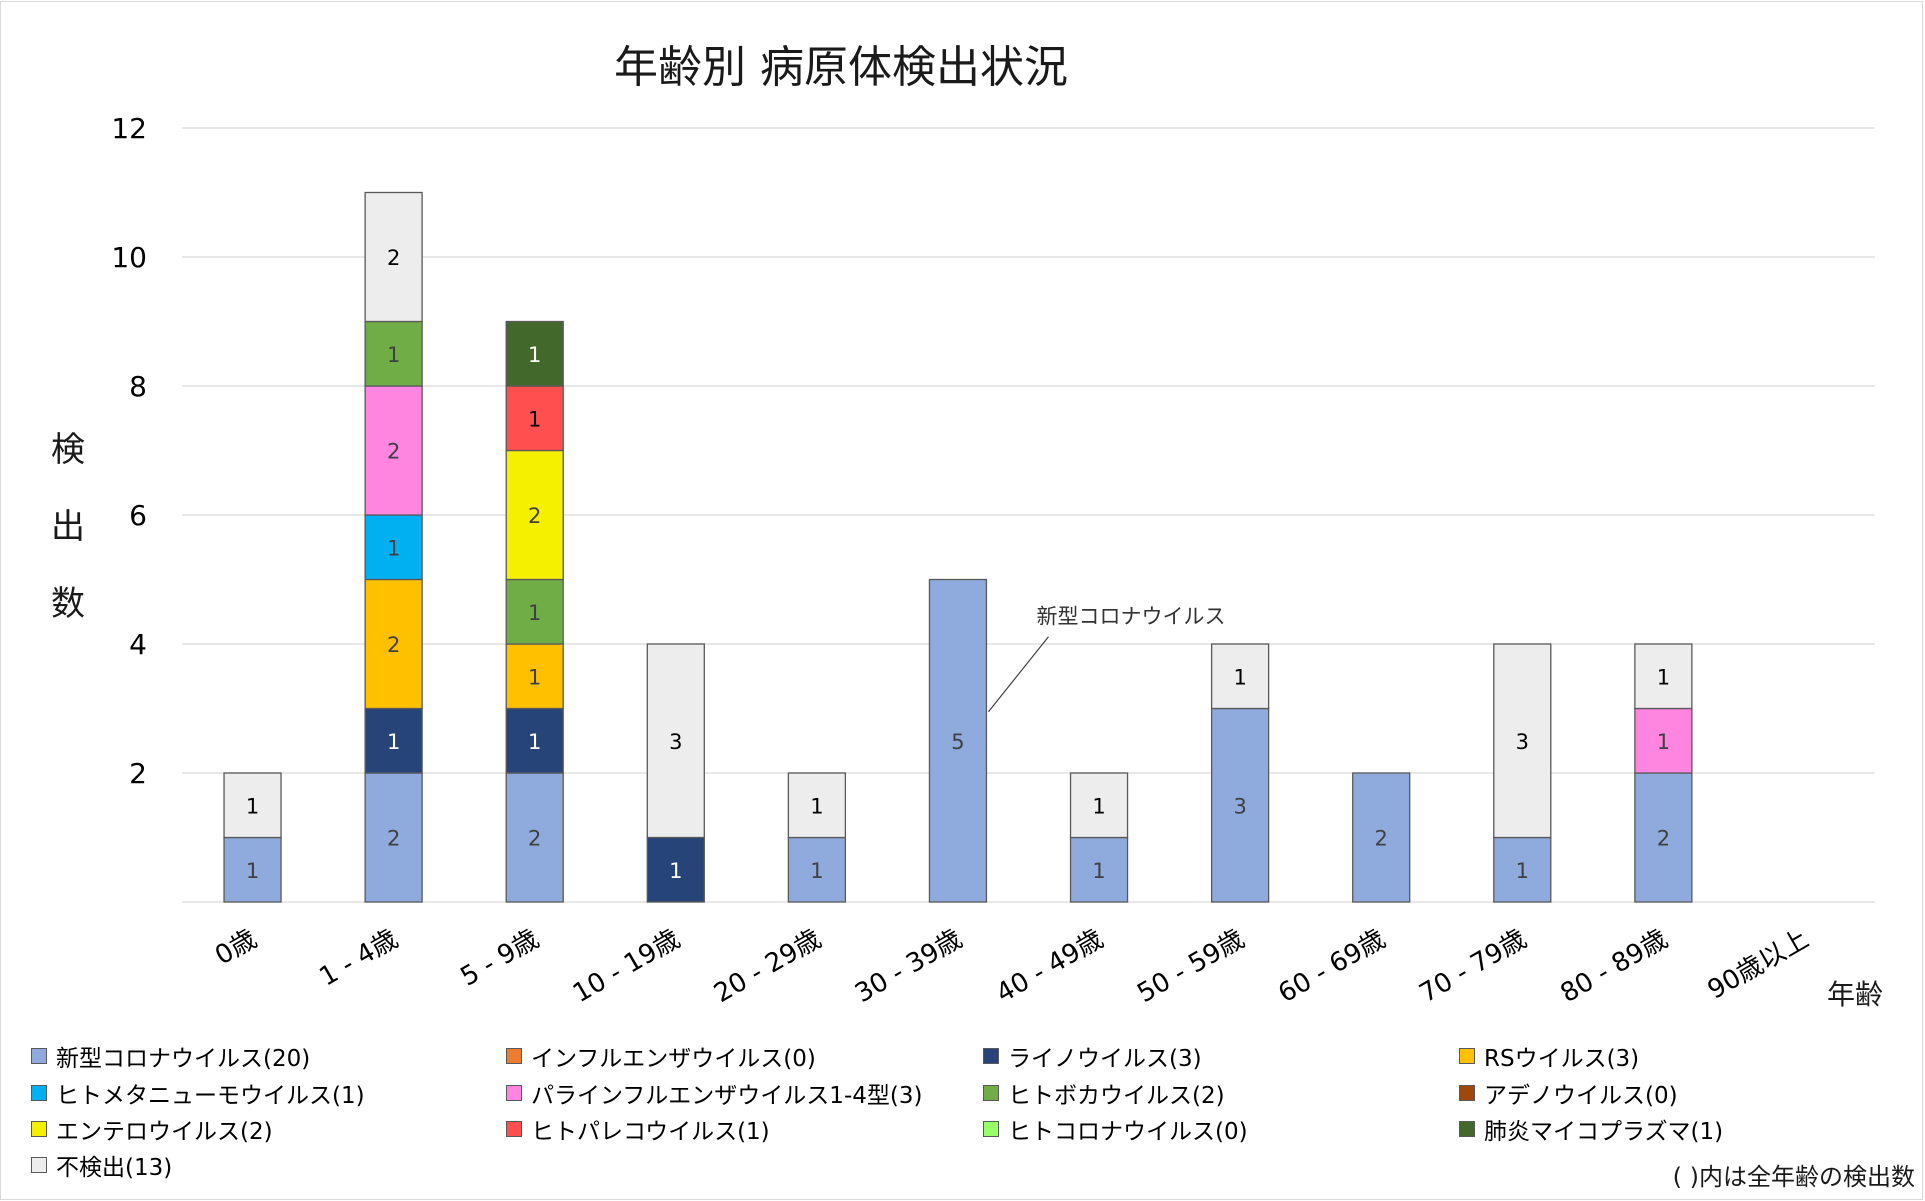 Image resolution: width=1925 pixels, height=1201 pixels. I want to click on x-tick-label: 10 - 19歳, so click(626, 966).